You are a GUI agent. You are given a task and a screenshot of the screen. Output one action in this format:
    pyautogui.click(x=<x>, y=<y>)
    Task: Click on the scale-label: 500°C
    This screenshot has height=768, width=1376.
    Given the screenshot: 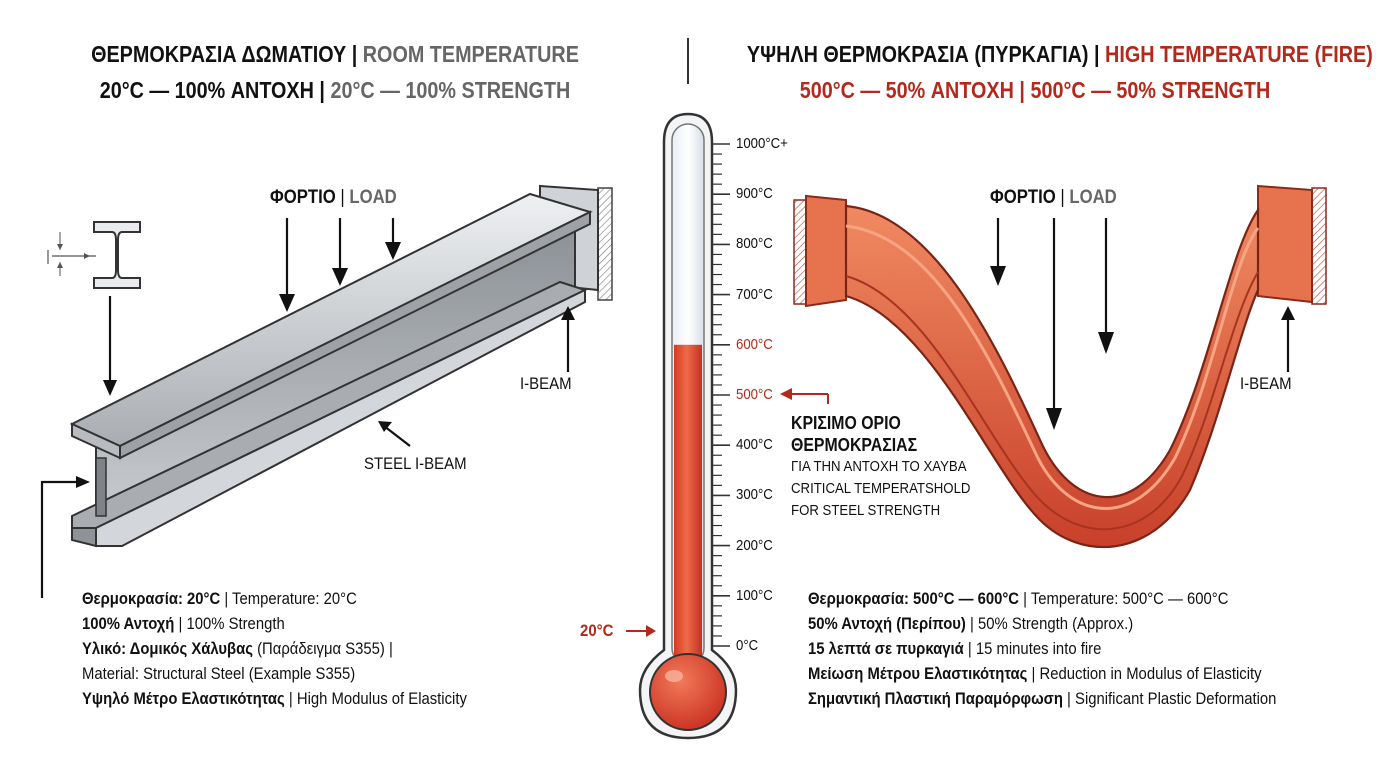 What is the action you would take?
    pyautogui.click(x=754, y=394)
    